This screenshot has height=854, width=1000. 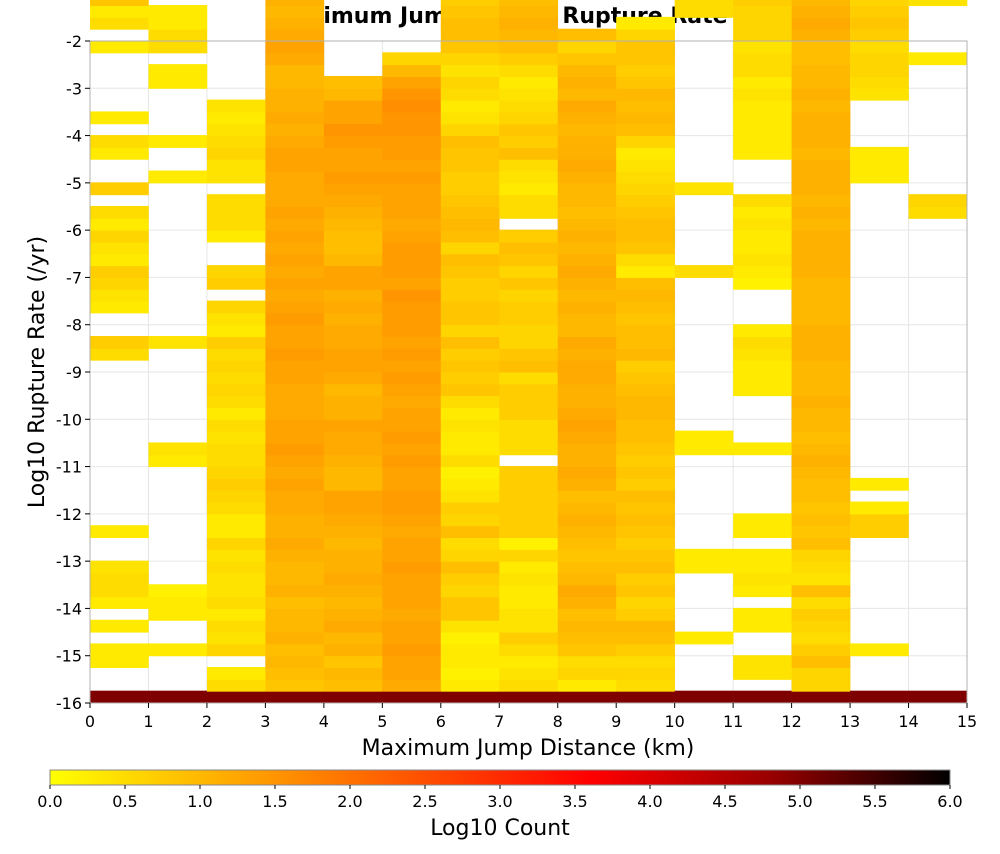 What do you see at coordinates (382, 721) in the screenshot?
I see `x-tick-label: 5` at bounding box center [382, 721].